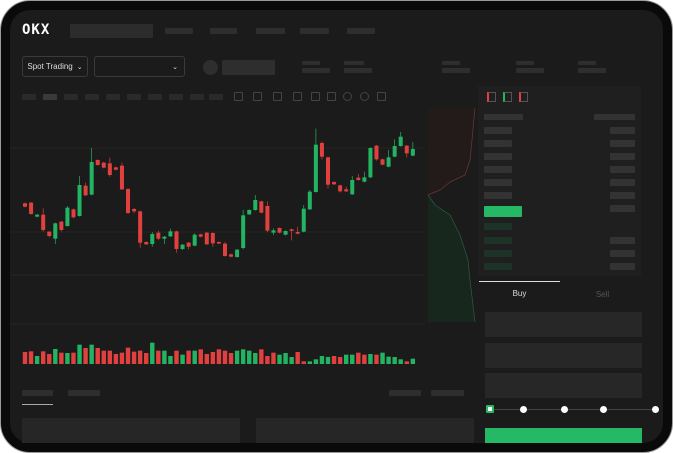  I want to click on okx-logo: OKX, so click(36, 30).